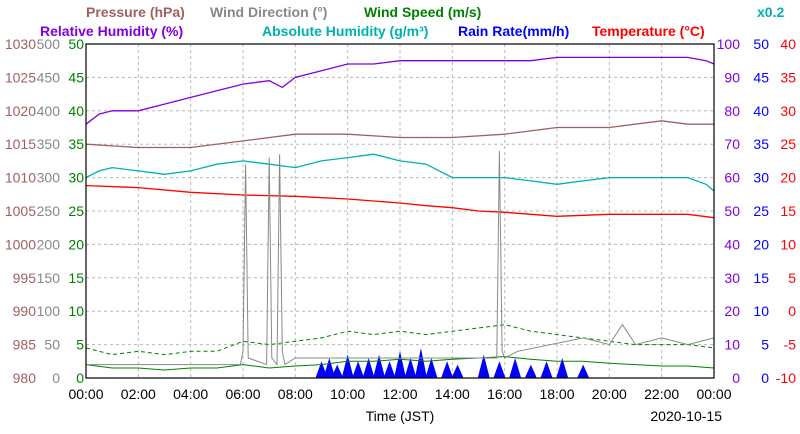  Describe the element at coordinates (761, 77) in the screenshot. I see `rain-rate-tick-label: 45` at that location.